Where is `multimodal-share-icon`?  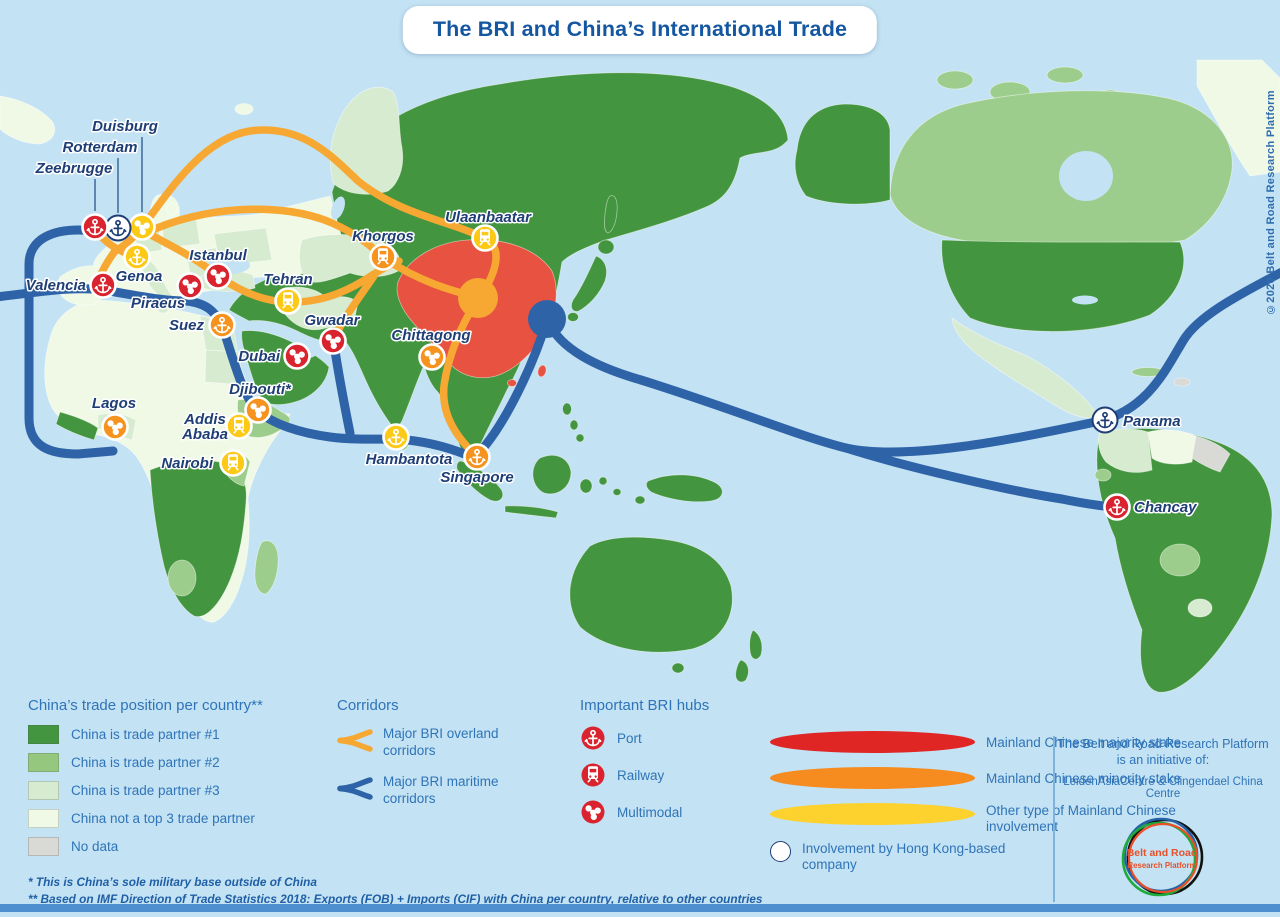
multimodal-share-icon is located at coordinates (593, 812).